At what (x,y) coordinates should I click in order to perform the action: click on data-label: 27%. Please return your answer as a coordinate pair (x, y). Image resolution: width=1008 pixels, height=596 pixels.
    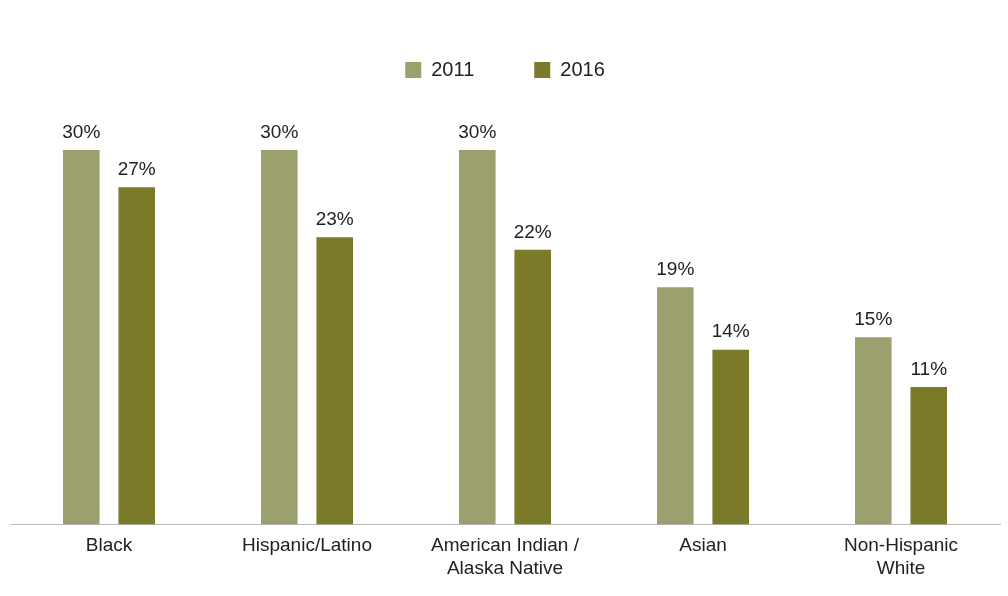
    Looking at the image, I should click on (136, 169).